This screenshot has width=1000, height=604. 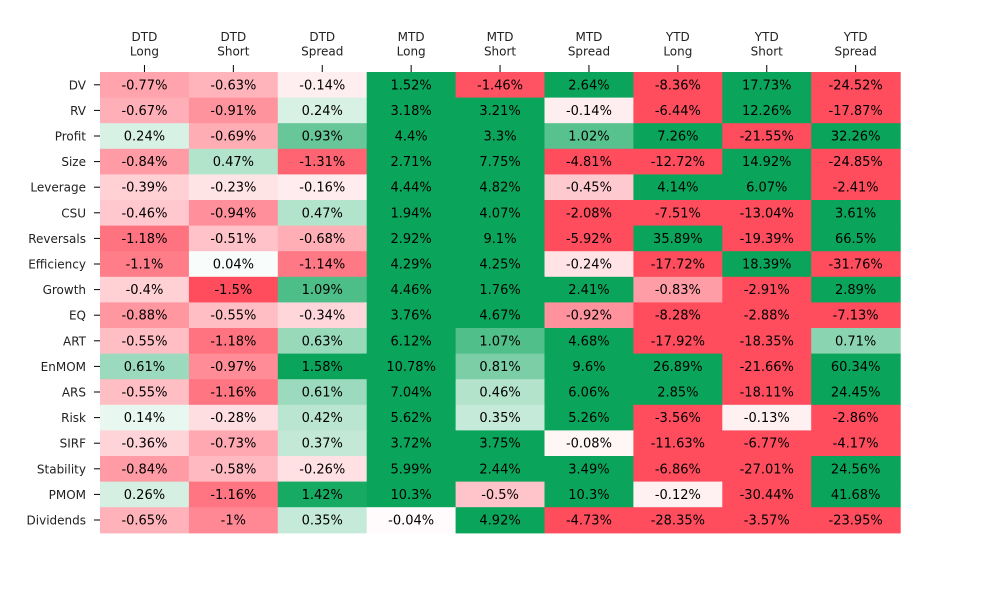 What do you see at coordinates (410, 341) in the screenshot?
I see `cell-value-label: 6.12%` at bounding box center [410, 341].